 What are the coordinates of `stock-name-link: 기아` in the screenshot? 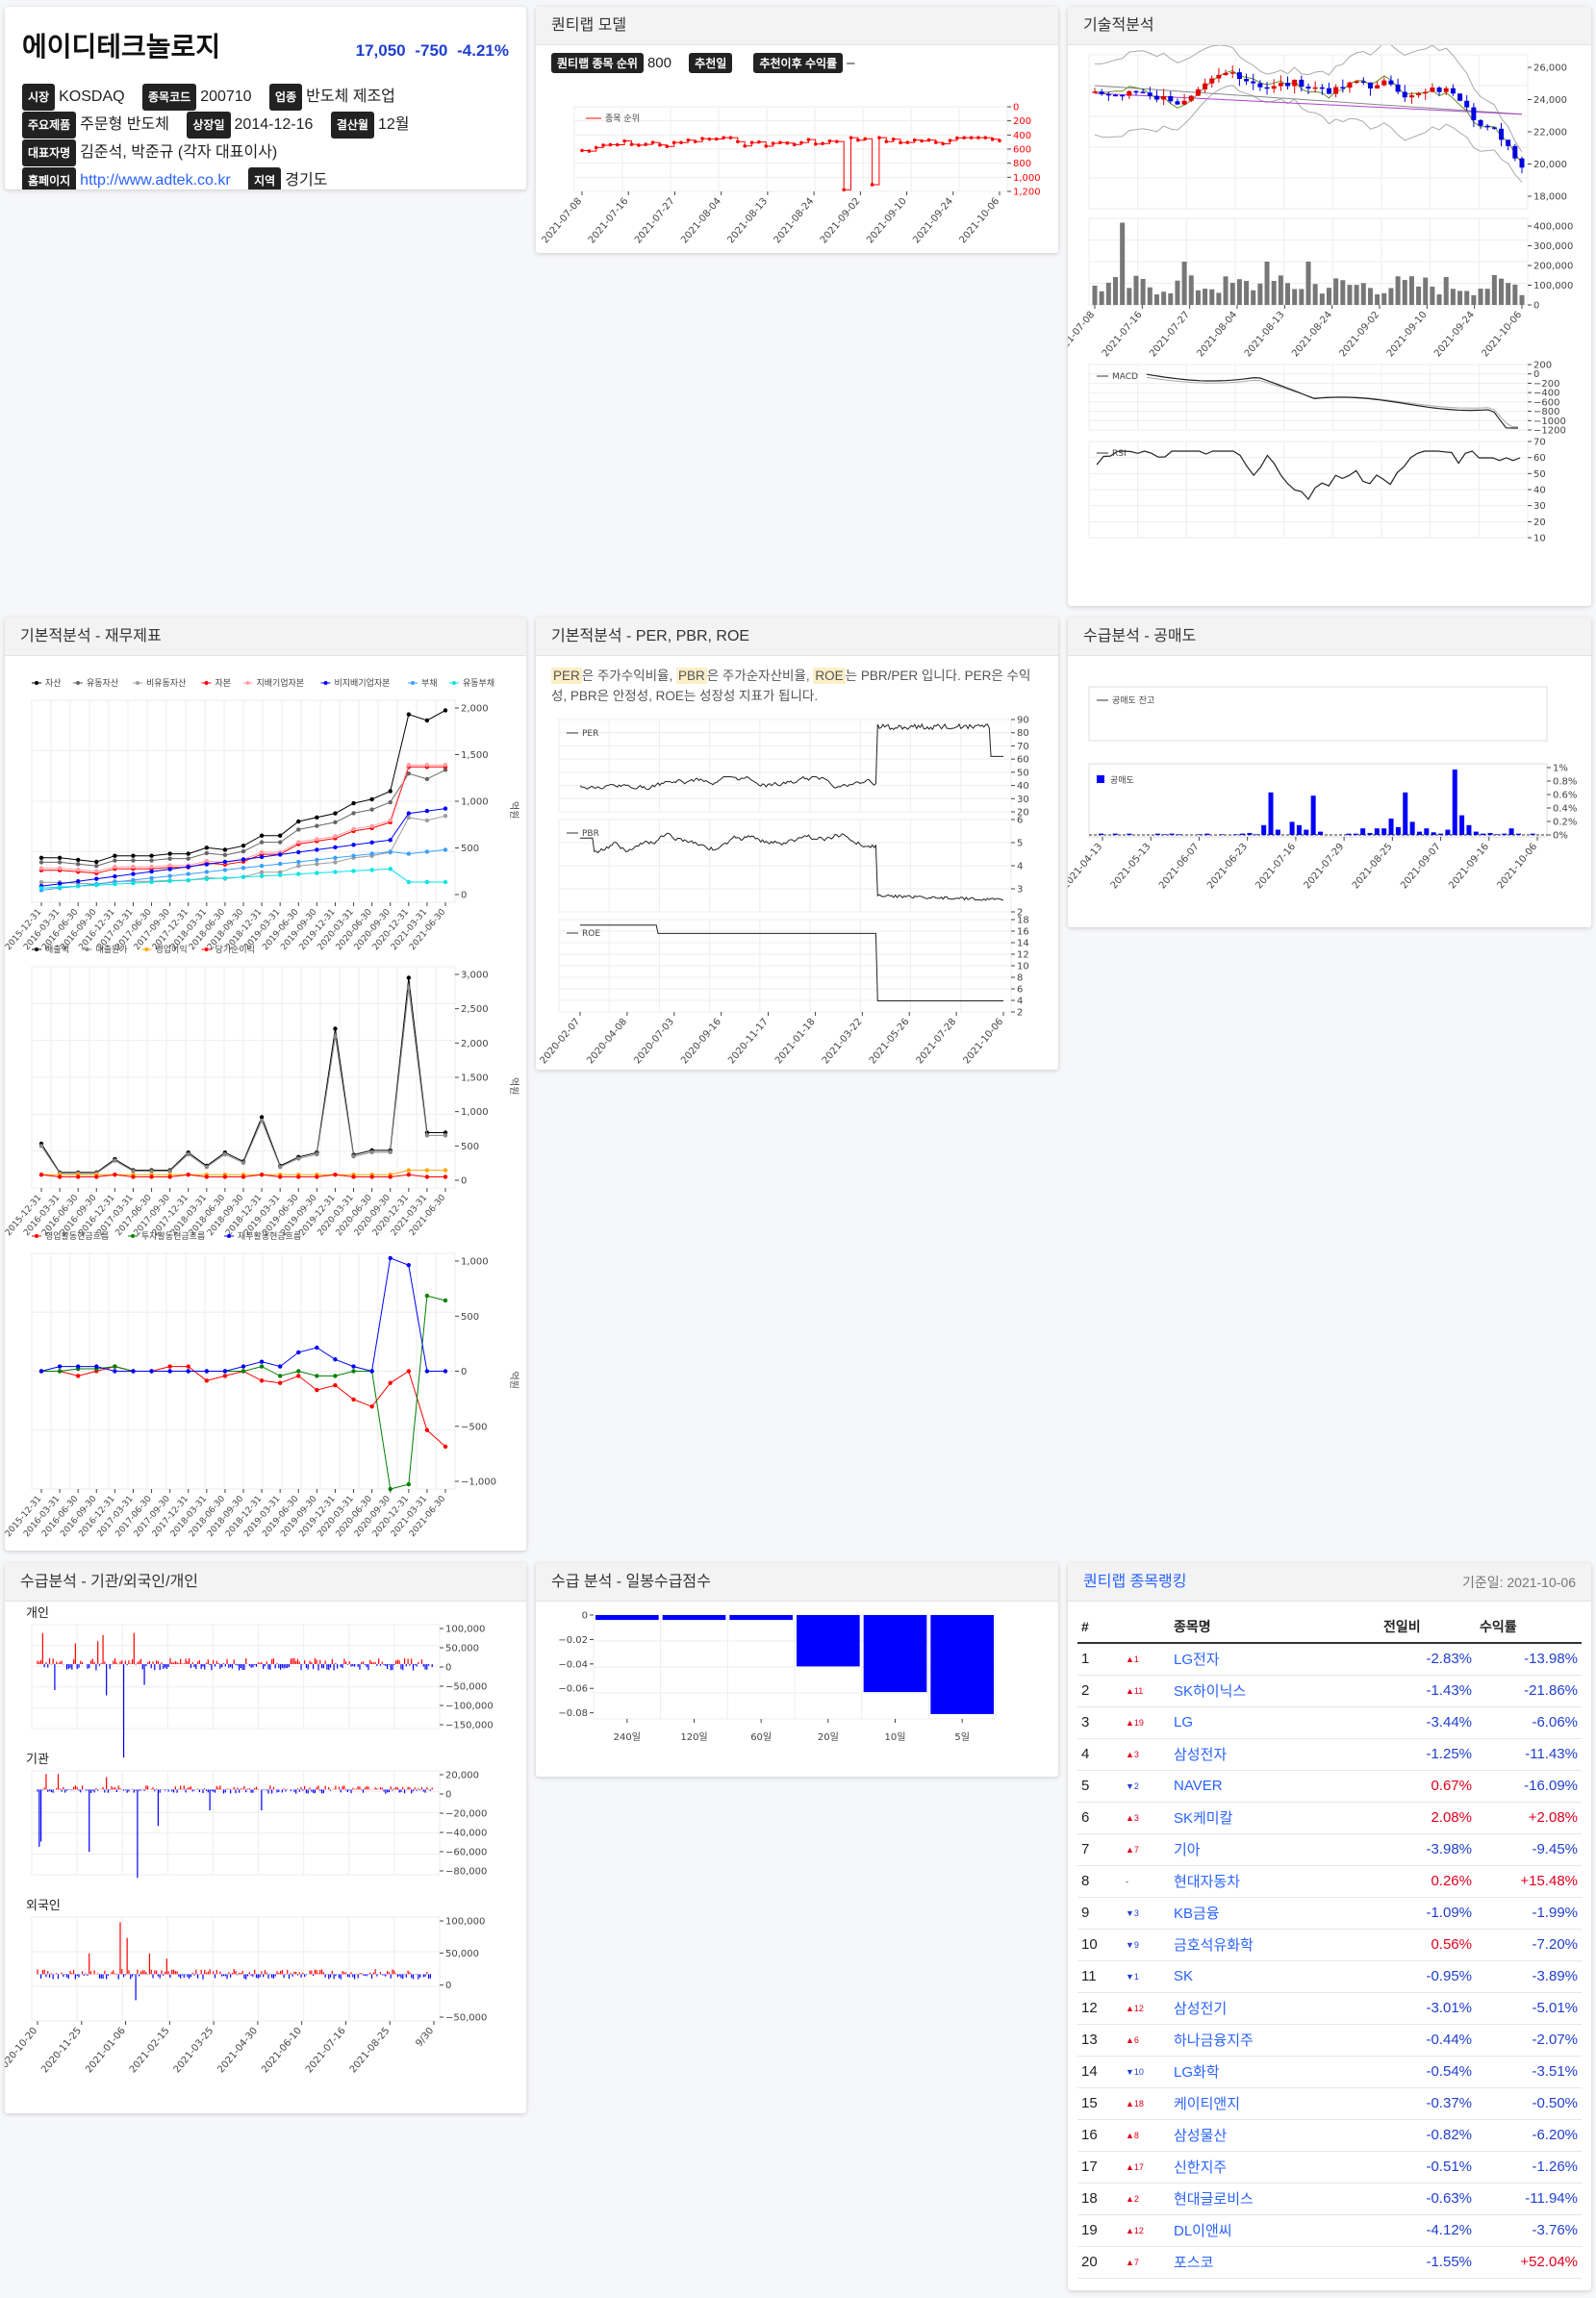 It's located at (1275, 1849).